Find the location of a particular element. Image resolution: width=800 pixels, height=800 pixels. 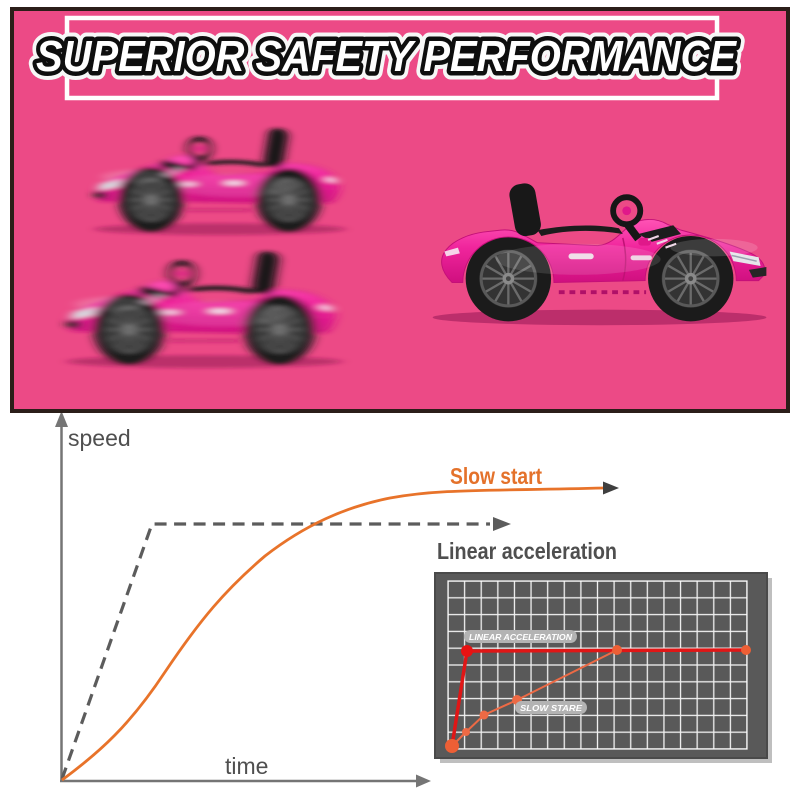

toy-car-blurred-top is located at coordinates (219, 181).